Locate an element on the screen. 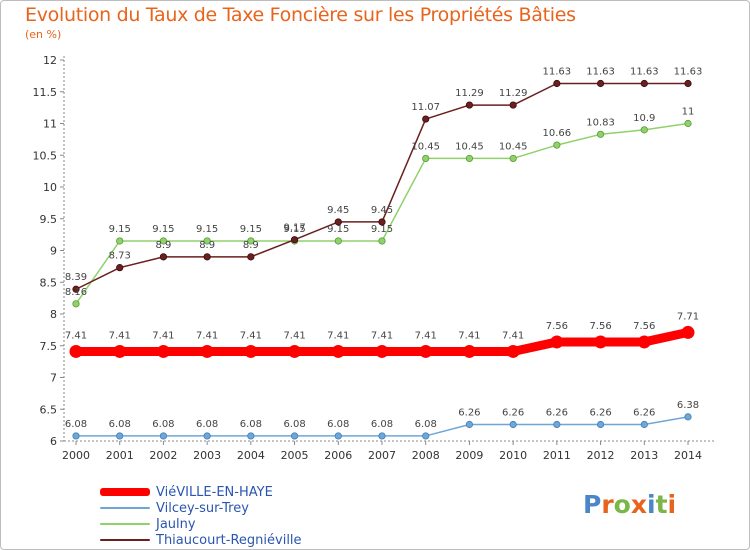 This screenshot has width=750, height=550. data-label: 9.17 is located at coordinates (294, 228).